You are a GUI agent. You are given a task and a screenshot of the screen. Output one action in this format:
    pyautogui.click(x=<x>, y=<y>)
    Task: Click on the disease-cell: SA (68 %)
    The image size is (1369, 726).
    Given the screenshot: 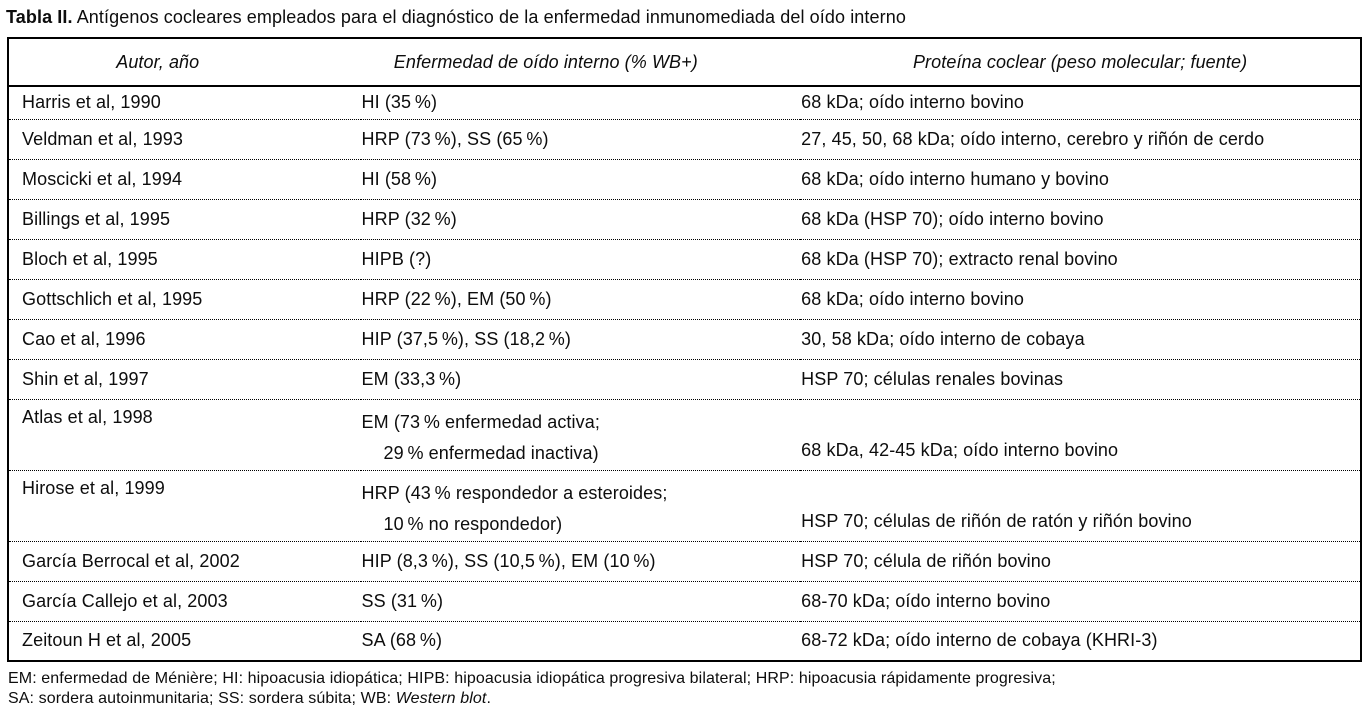 What is the action you would take?
    pyautogui.click(x=581, y=641)
    